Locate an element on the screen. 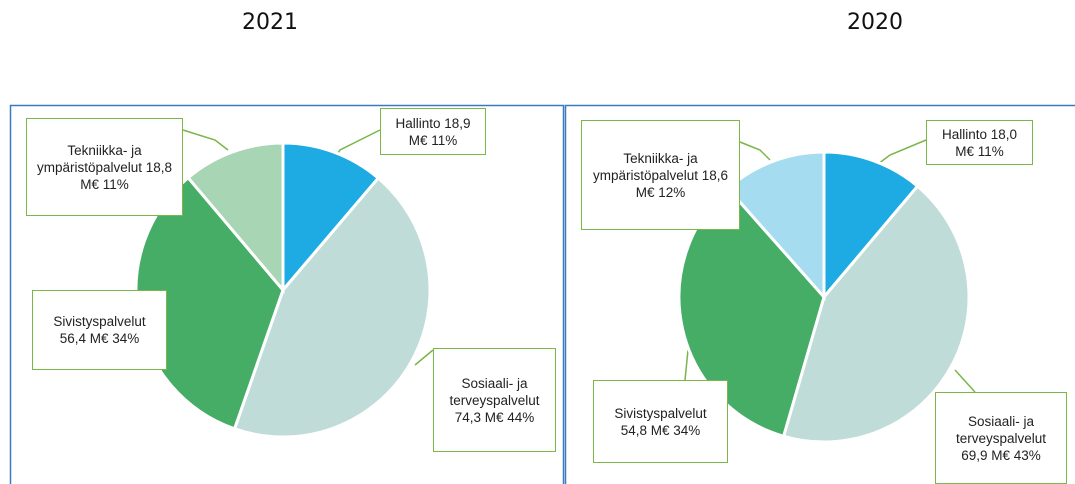  value-label: 56,4 M€ is located at coordinates (84, 338).